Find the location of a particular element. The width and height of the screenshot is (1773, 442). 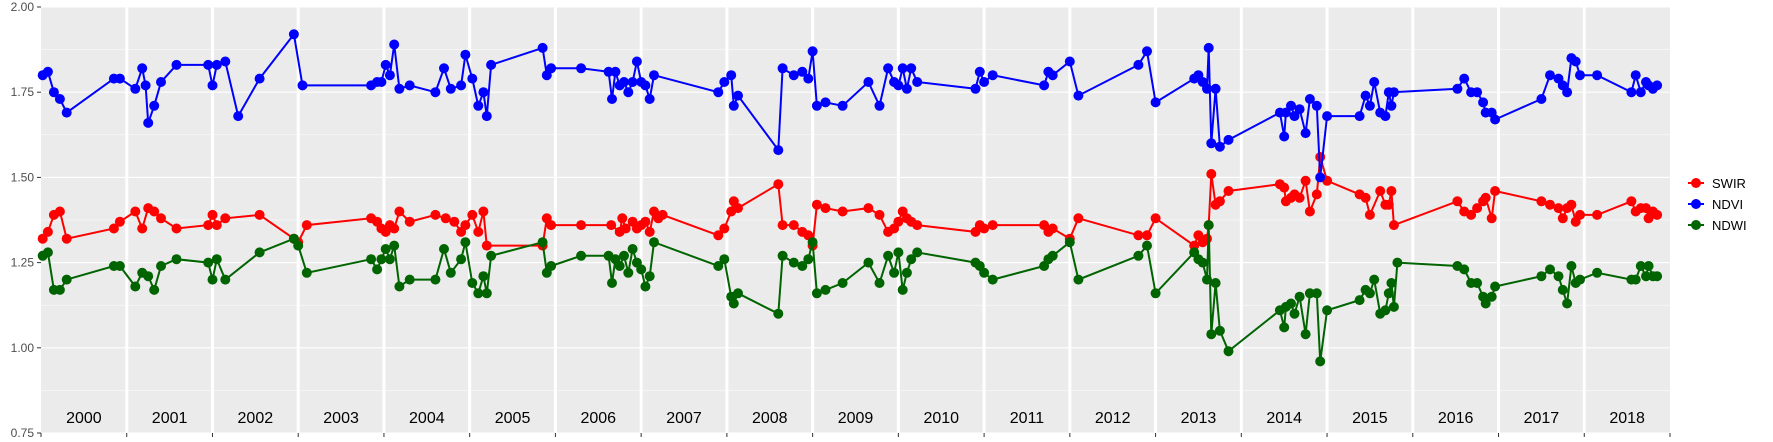

y-tick-label: 1.50 is located at coordinates (23, 177).